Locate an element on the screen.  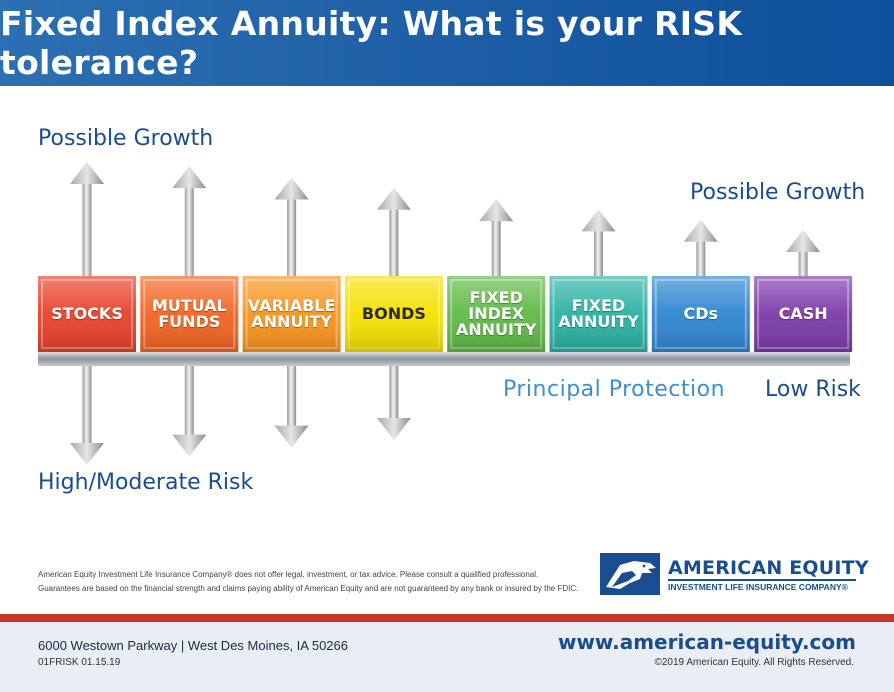
logo-divider is located at coordinates (762, 580).